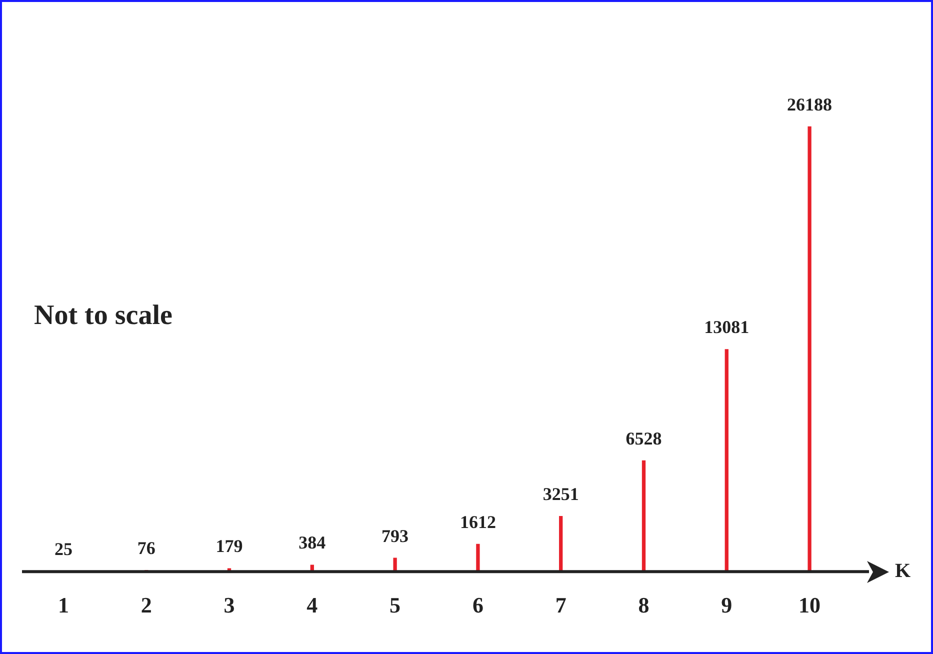 This screenshot has height=654, width=933. I want to click on x-tick-label: 8, so click(644, 605).